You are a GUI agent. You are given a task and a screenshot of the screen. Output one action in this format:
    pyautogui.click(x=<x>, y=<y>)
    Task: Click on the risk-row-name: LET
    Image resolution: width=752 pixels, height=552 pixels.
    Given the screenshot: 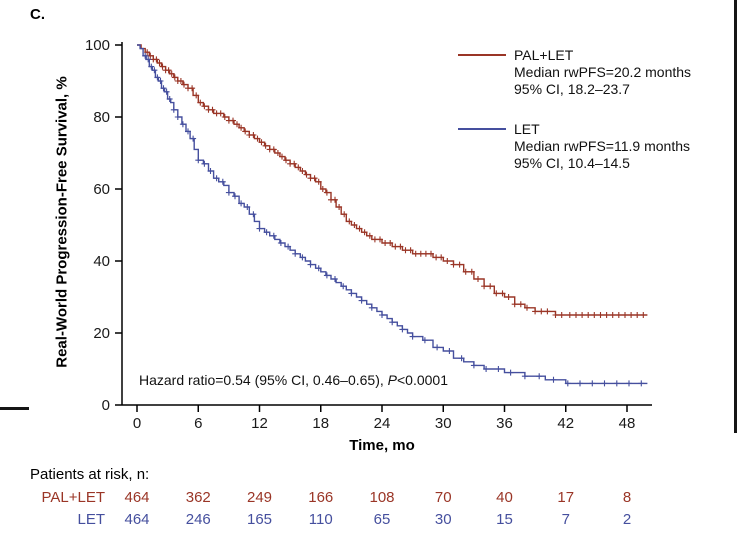 What is the action you would take?
    pyautogui.click(x=91, y=519)
    